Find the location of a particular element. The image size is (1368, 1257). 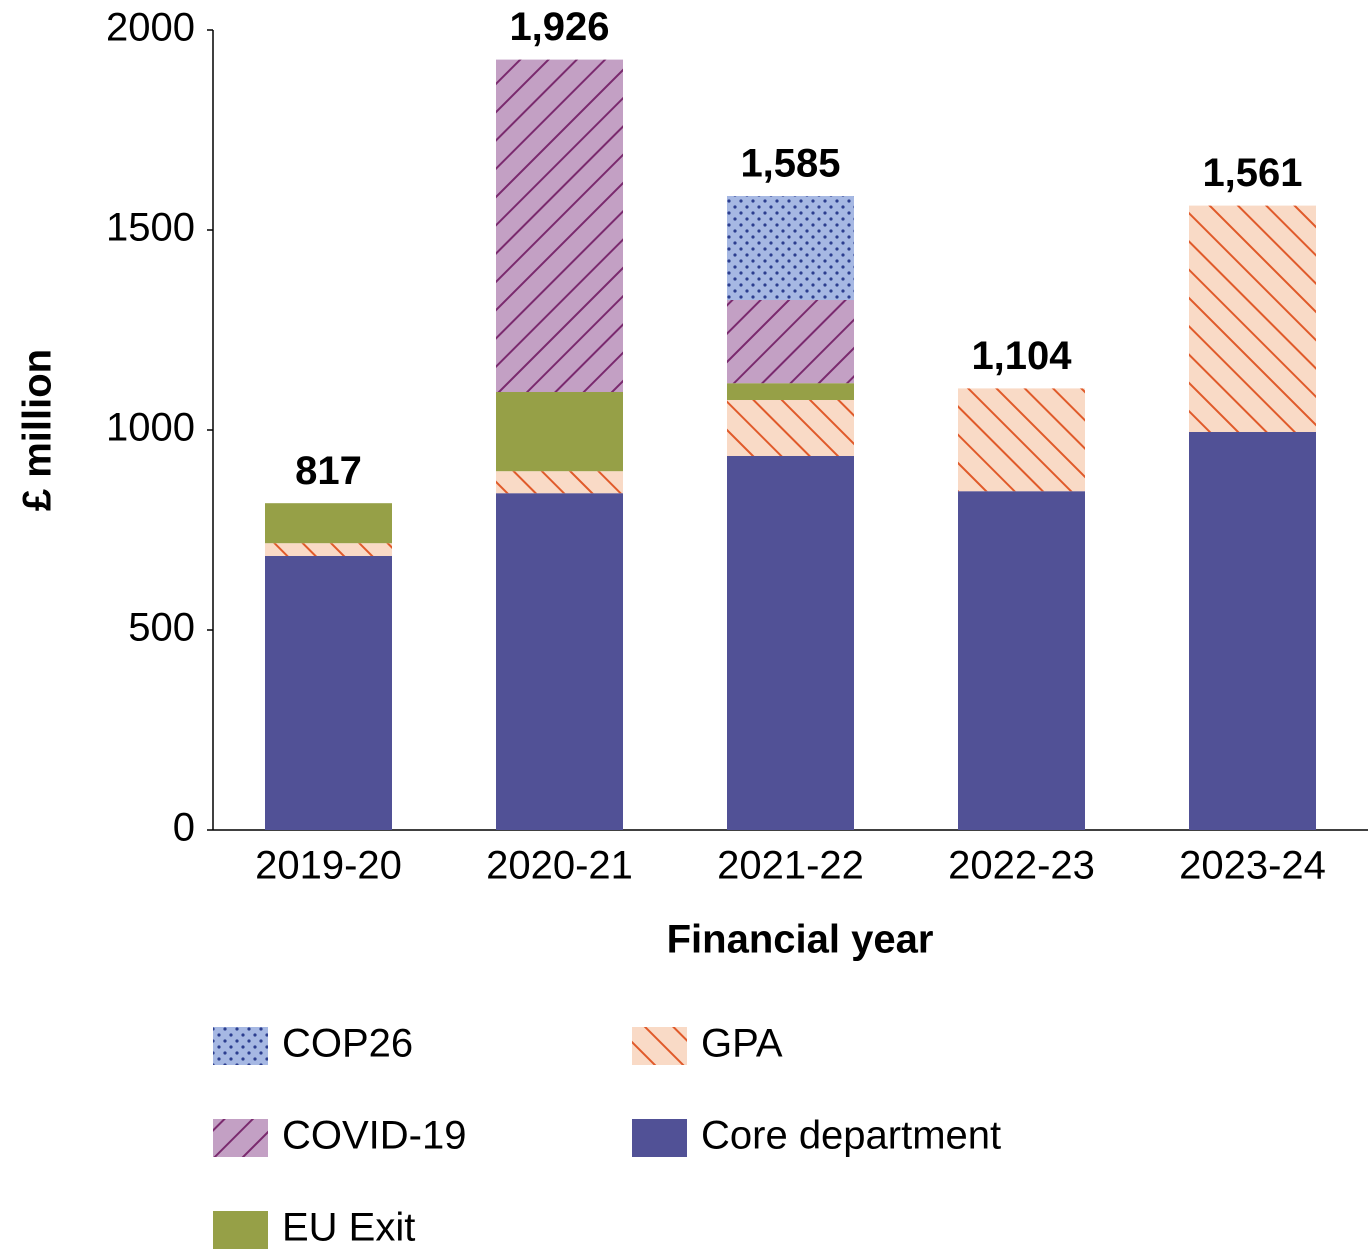

total-label: 1,585 is located at coordinates (790, 164).